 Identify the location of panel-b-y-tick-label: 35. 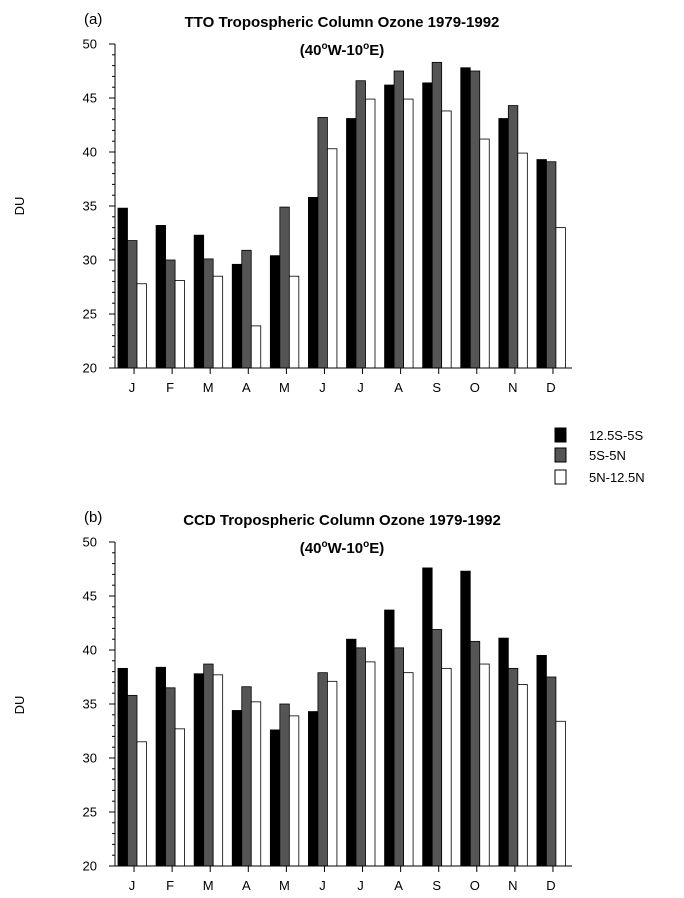
(90, 704).